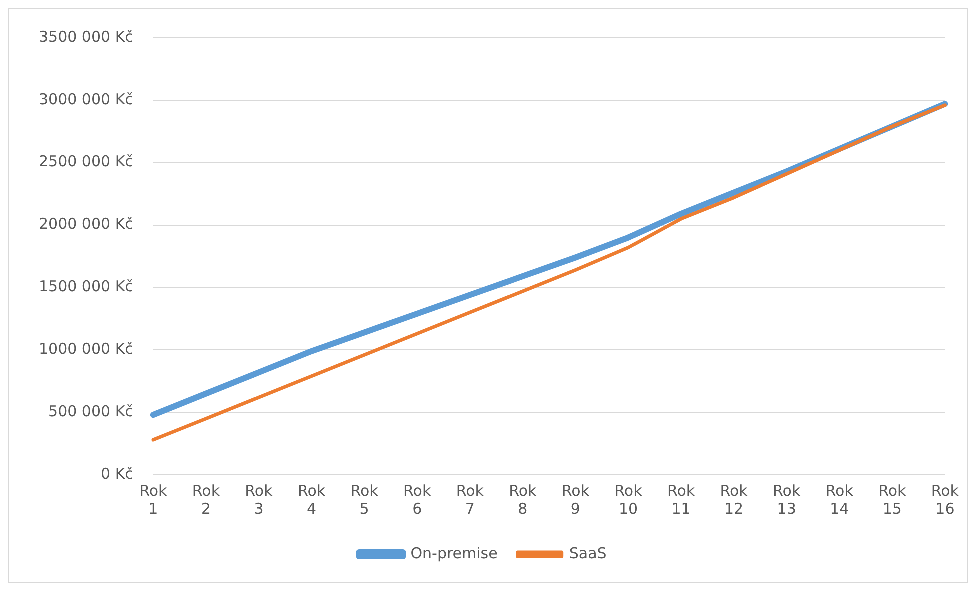 The height and width of the screenshot is (591, 976). What do you see at coordinates (628, 500) in the screenshot?
I see `x-tick-label: Rok 10` at bounding box center [628, 500].